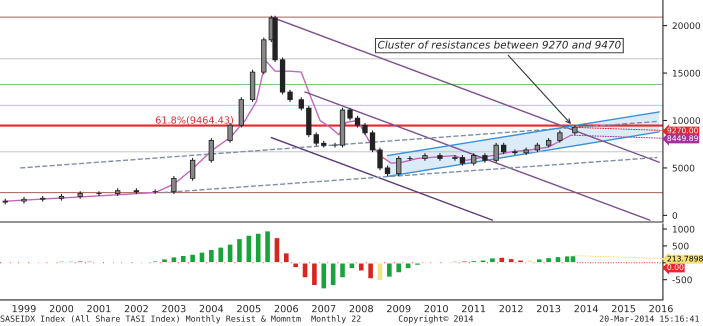 The image size is (703, 326). I want to click on y-tick-label: 500, so click(680, 246).